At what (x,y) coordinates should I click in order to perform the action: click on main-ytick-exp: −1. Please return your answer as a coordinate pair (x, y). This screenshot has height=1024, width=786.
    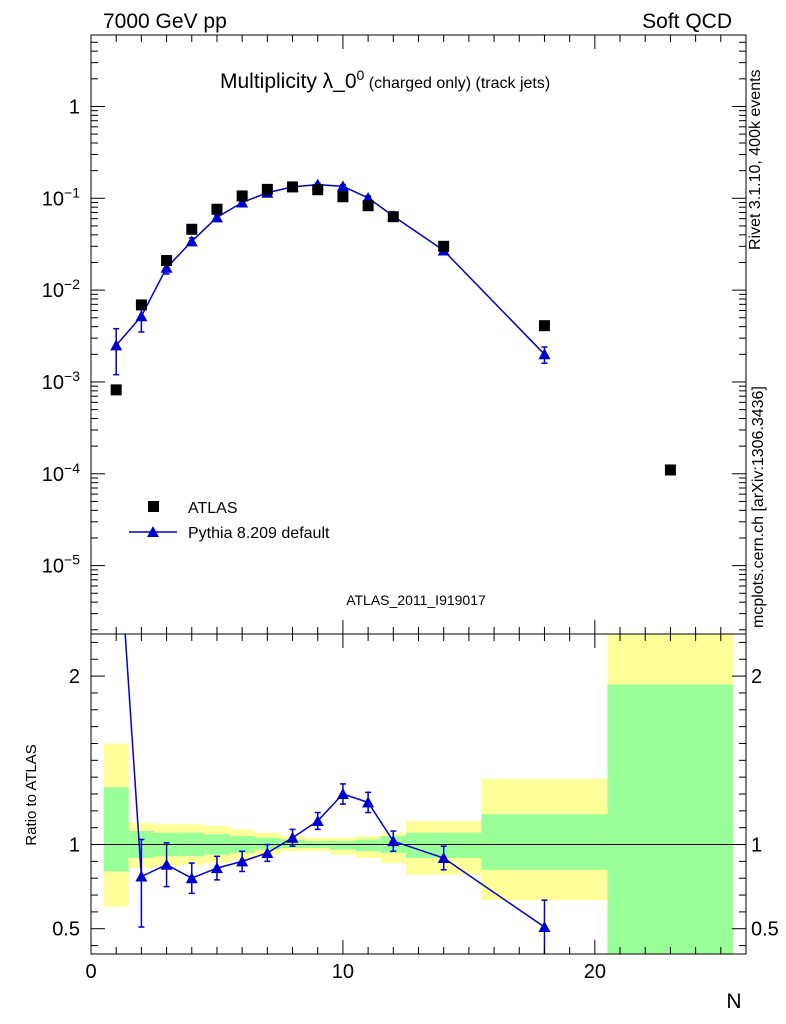
    Looking at the image, I should click on (72, 192).